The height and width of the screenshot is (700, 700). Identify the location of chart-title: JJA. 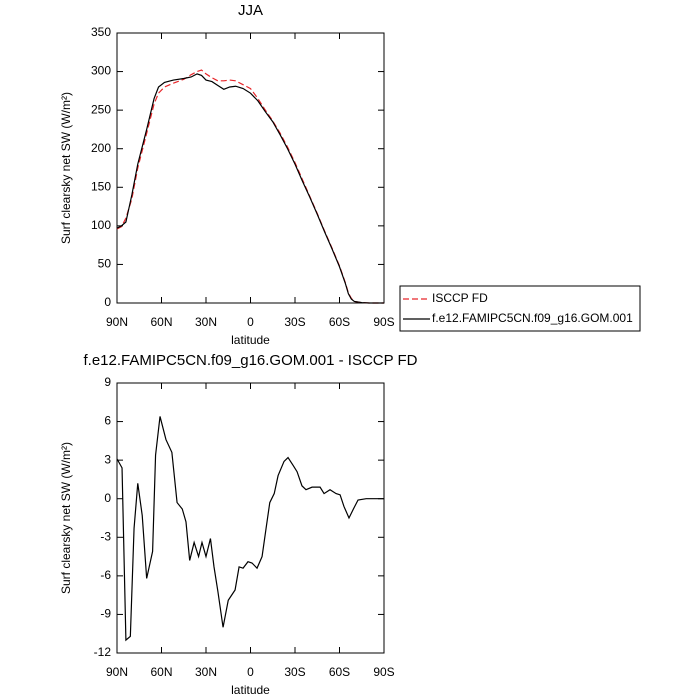
(250, 10).